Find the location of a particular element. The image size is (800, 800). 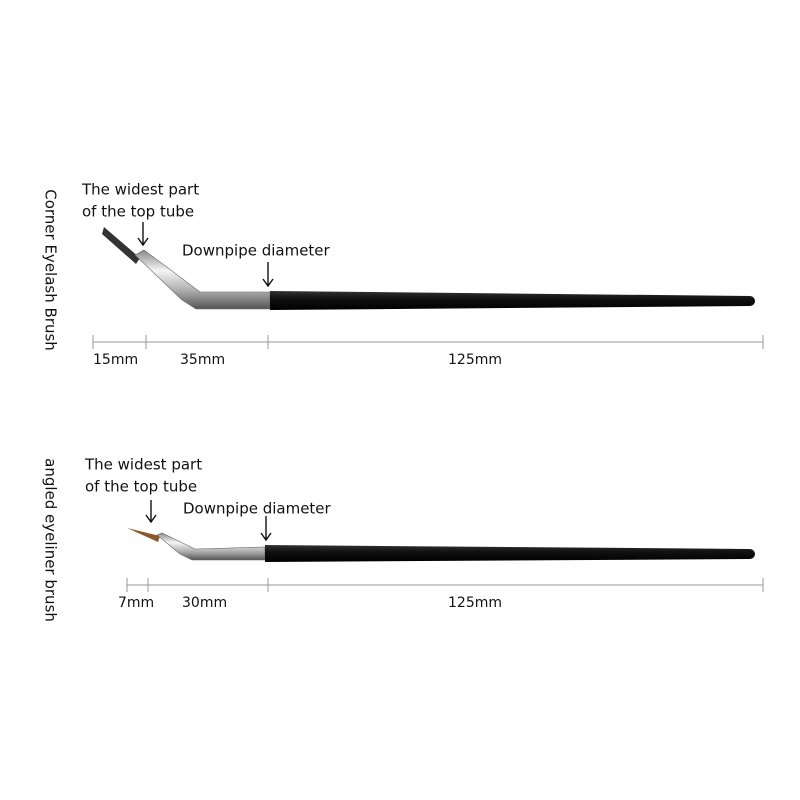

measurement: 30mm is located at coordinates (204, 603).